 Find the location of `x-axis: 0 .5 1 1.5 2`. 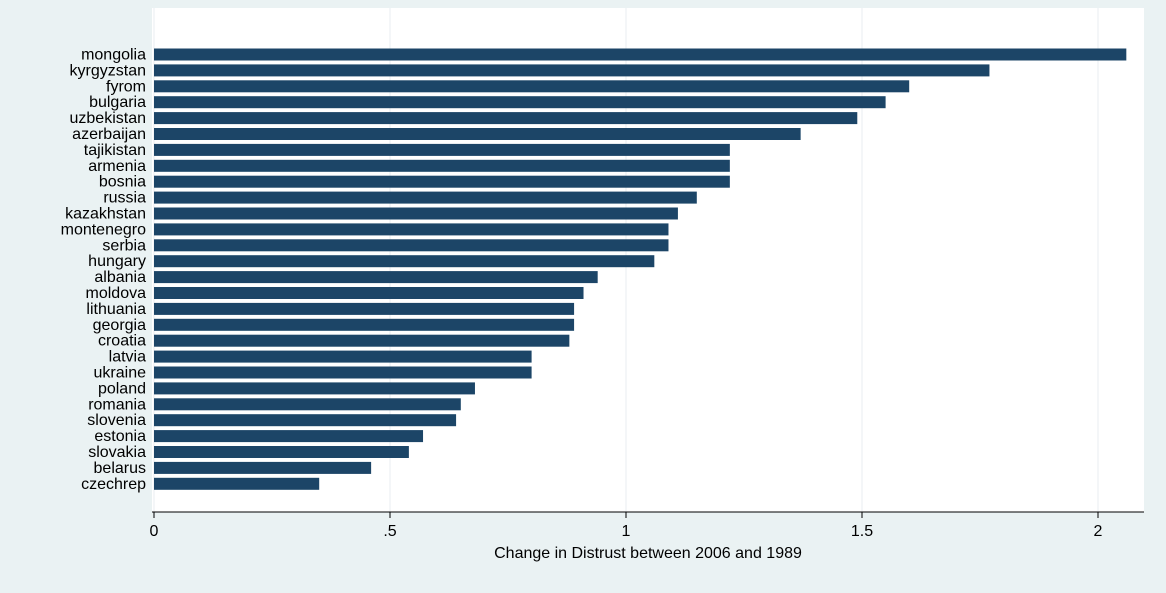

x-axis: 0 .5 1 1.5 2 is located at coordinates (647, 525).